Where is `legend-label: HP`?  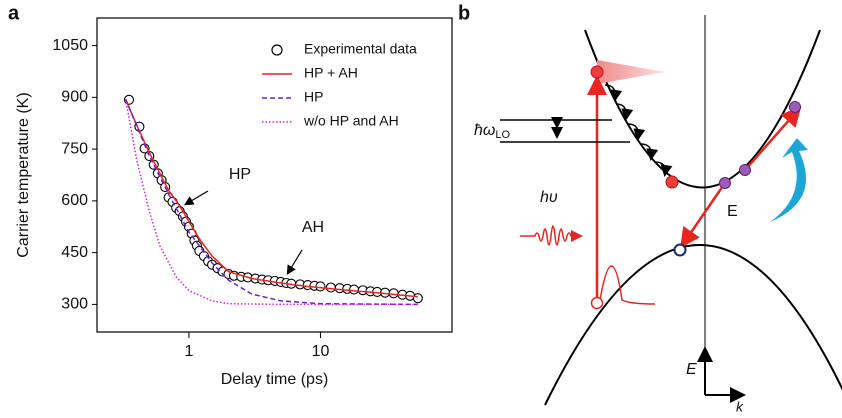 legend-label: HP is located at coordinates (313, 97).